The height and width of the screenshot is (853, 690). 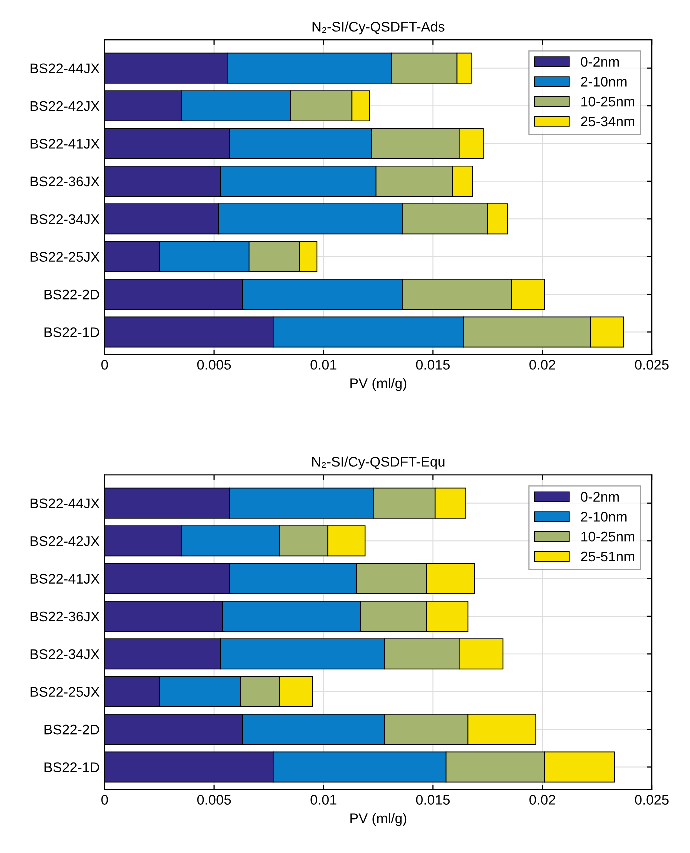 What do you see at coordinates (607, 557) in the screenshot?
I see `legend-label: 25-51nm` at bounding box center [607, 557].